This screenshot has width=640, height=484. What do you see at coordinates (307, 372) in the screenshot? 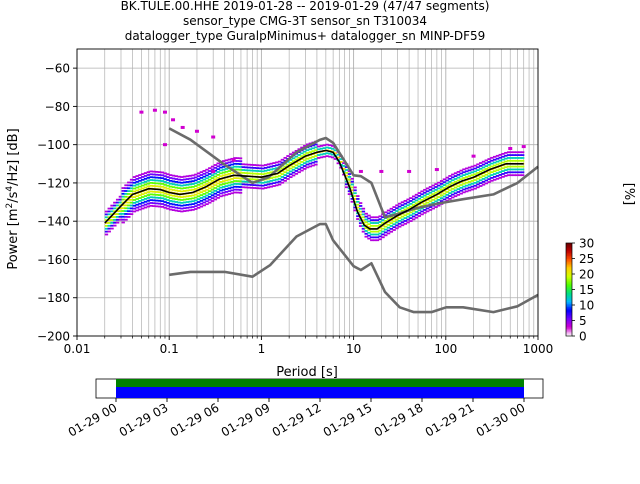
I see `x-axis-label: Period [s]` at bounding box center [307, 372].